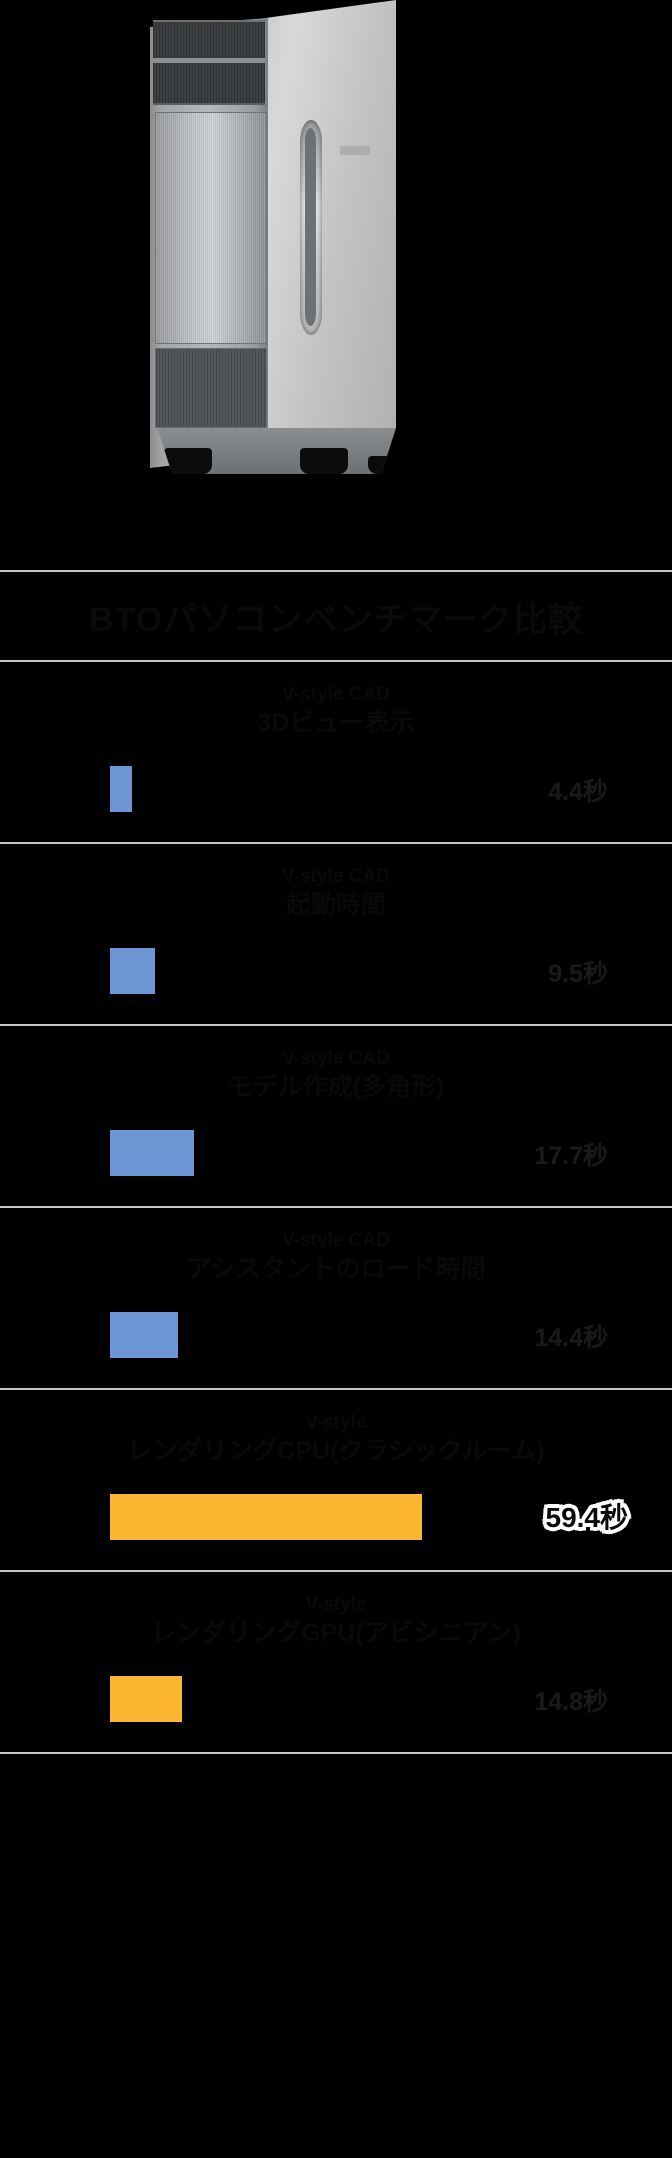 This screenshot has width=672, height=2158. Describe the element at coordinates (336, 619) in the screenshot. I see `page-title: BTOパソコンベンチマーク比較` at that location.